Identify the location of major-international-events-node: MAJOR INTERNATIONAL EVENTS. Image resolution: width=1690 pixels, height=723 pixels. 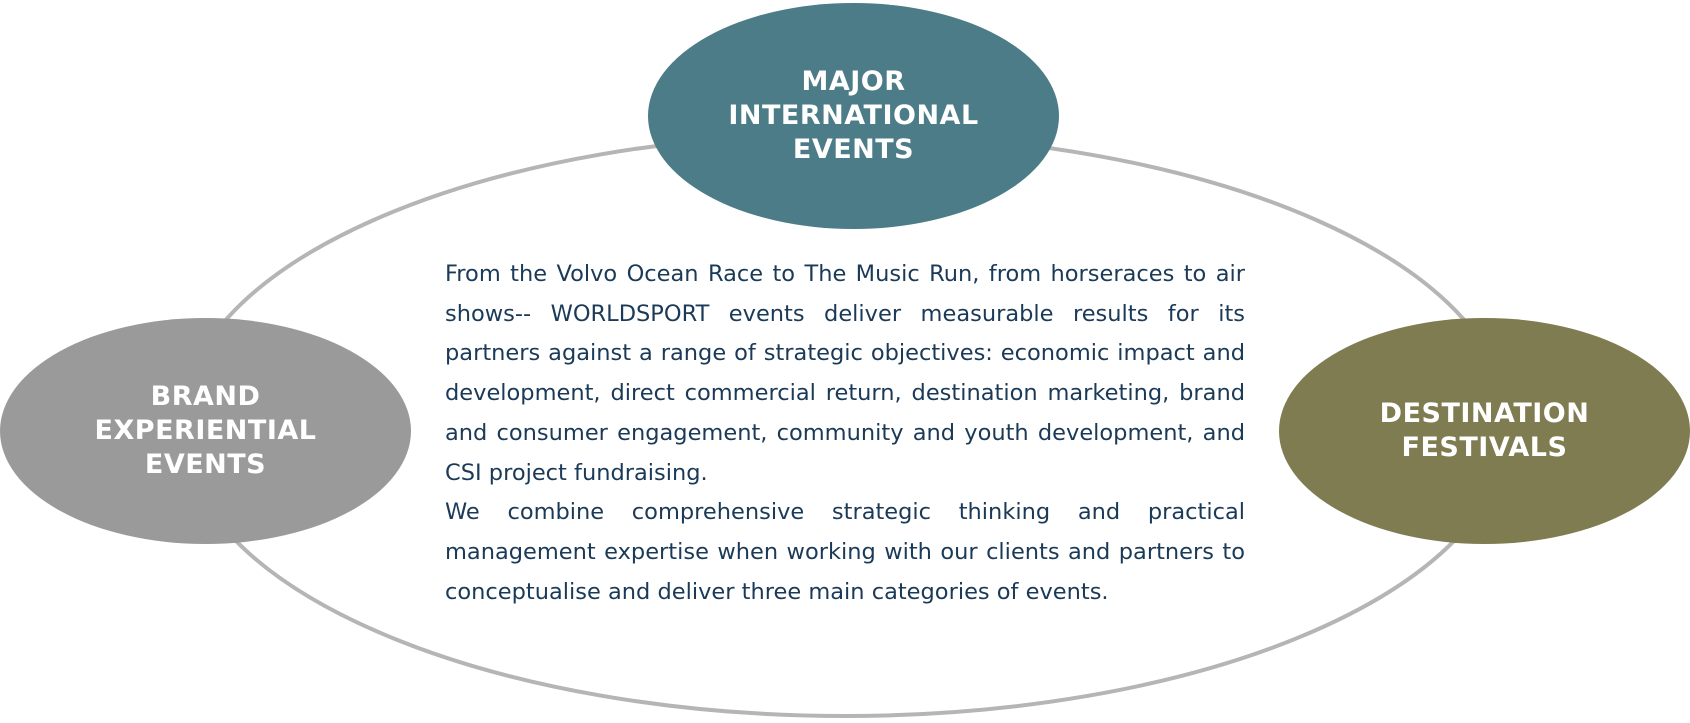
(853, 116).